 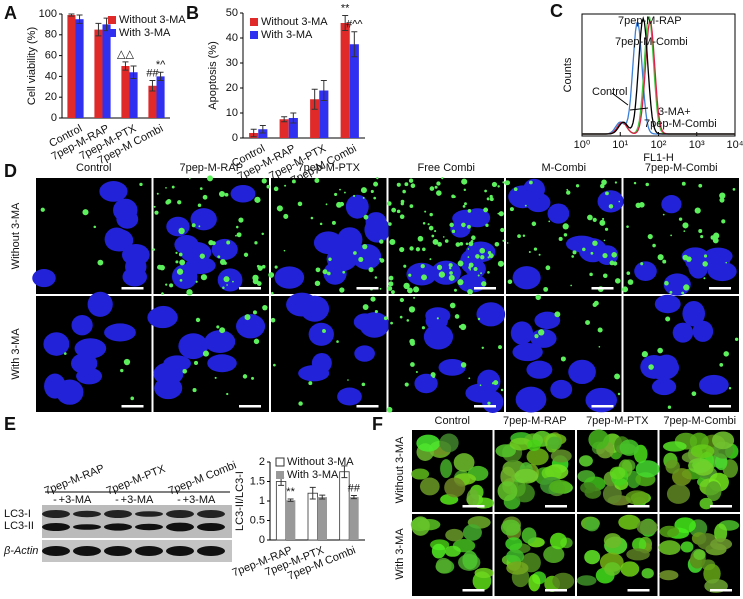 I want to click on y-tick-label: 0, so click(x=54, y=118).